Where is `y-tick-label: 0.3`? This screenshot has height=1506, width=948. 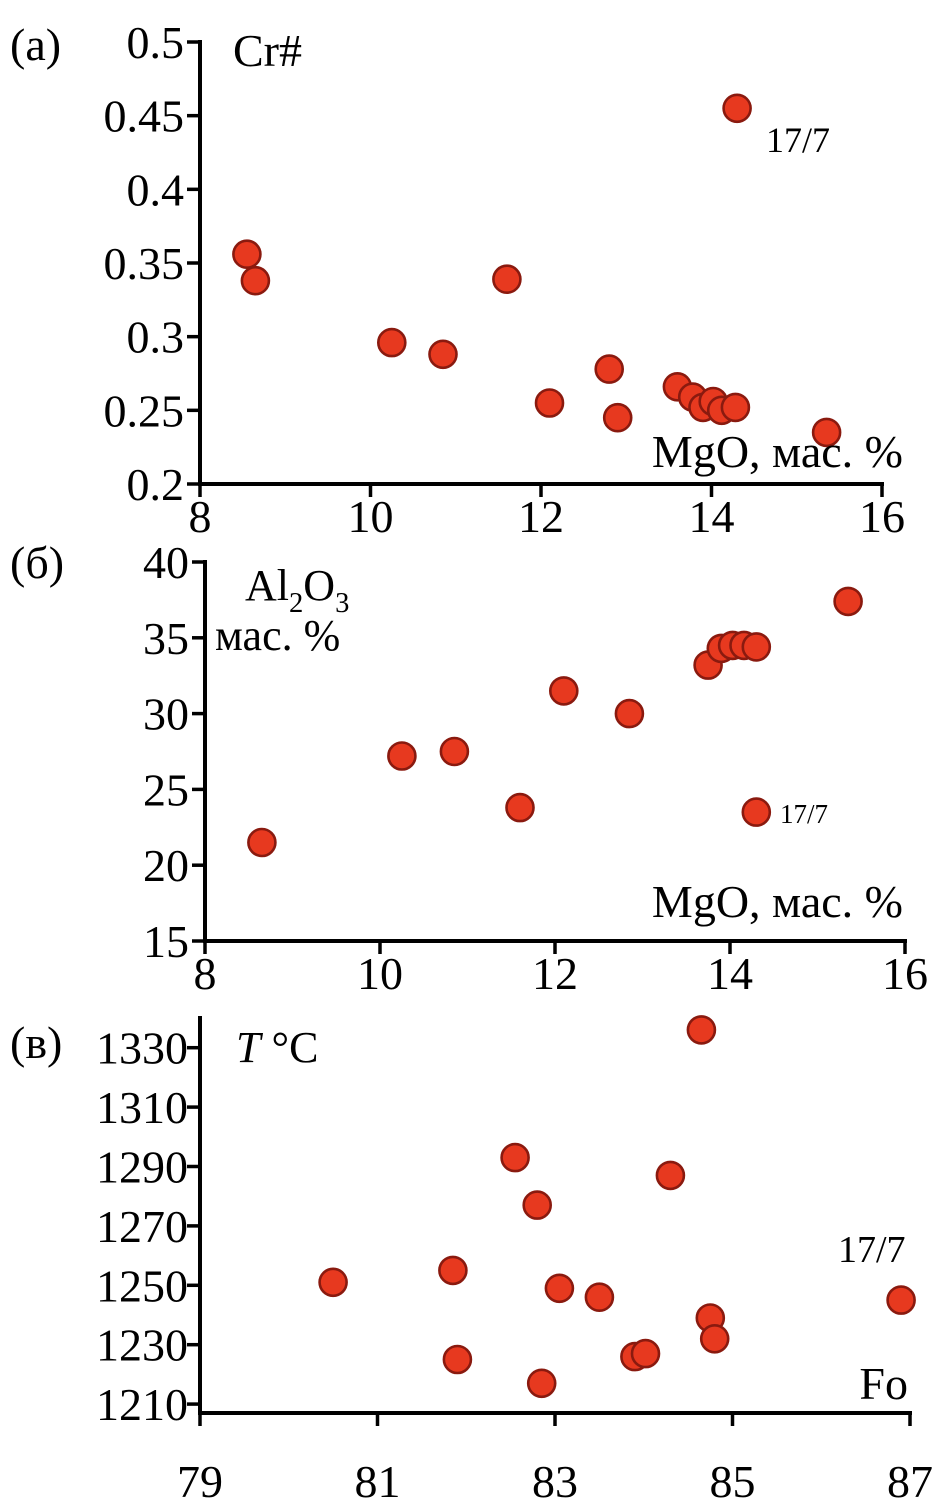
y-tick-label: 0.3 is located at coordinates (156, 337).